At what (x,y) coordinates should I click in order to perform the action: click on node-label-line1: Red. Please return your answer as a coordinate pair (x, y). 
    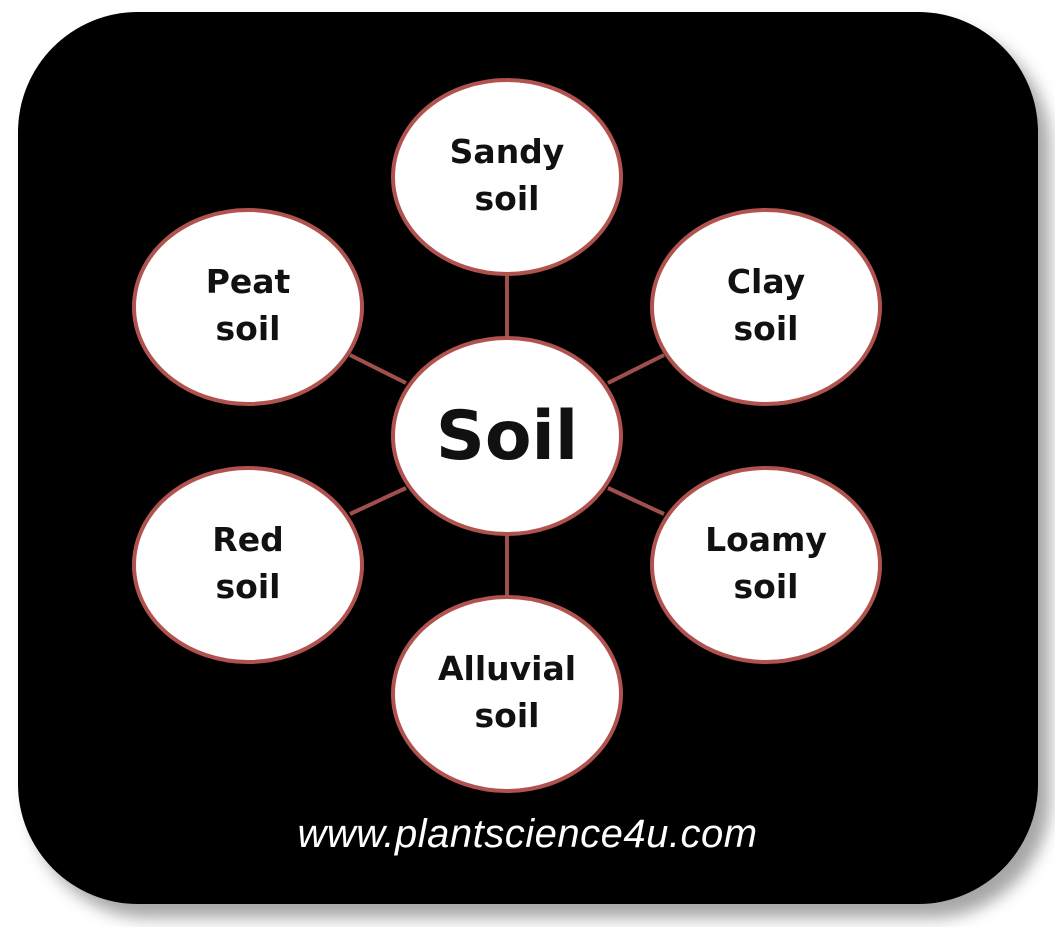
    Looking at the image, I should click on (247, 539).